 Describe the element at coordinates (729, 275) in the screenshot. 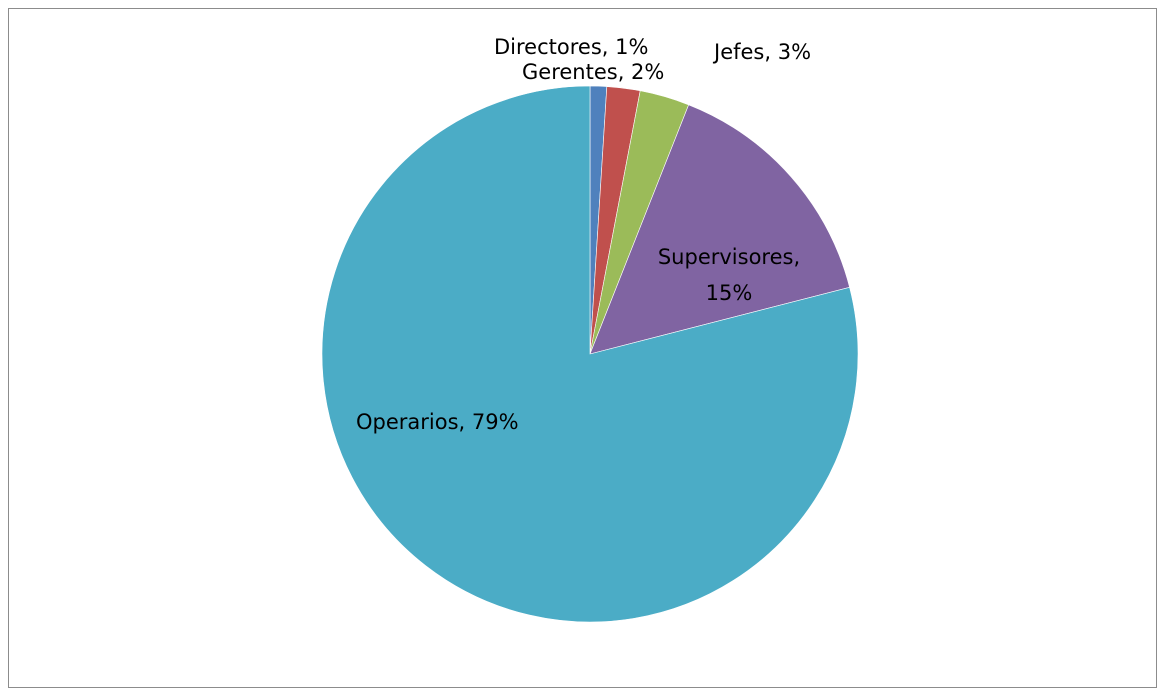

I see `data-label-supervisores: Supervisores, 15%` at that location.